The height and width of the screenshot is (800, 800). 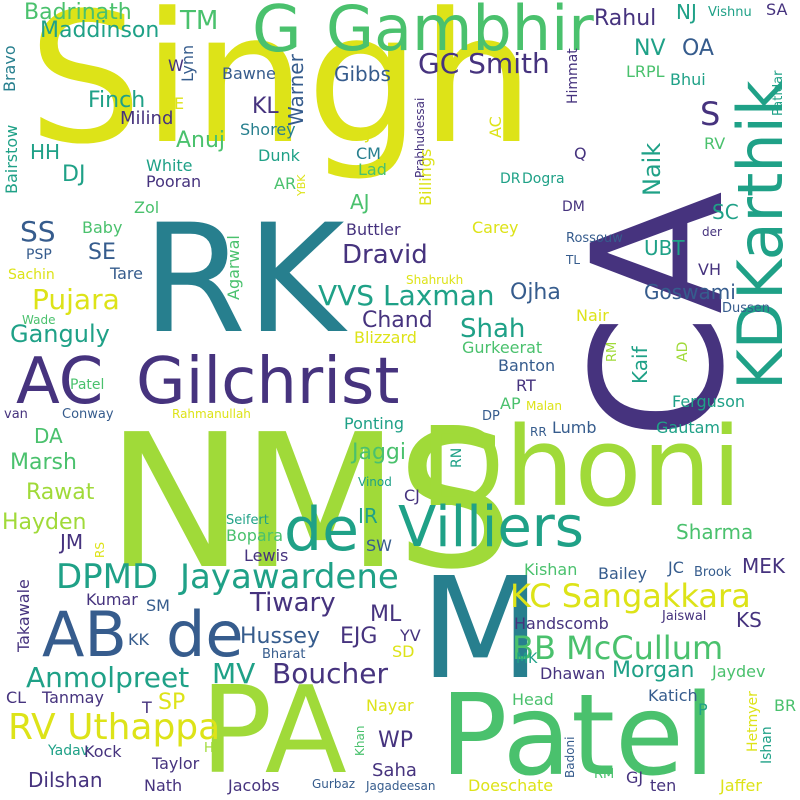 What do you see at coordinates (573, 207) in the screenshot?
I see `word-dm: DM` at bounding box center [573, 207].